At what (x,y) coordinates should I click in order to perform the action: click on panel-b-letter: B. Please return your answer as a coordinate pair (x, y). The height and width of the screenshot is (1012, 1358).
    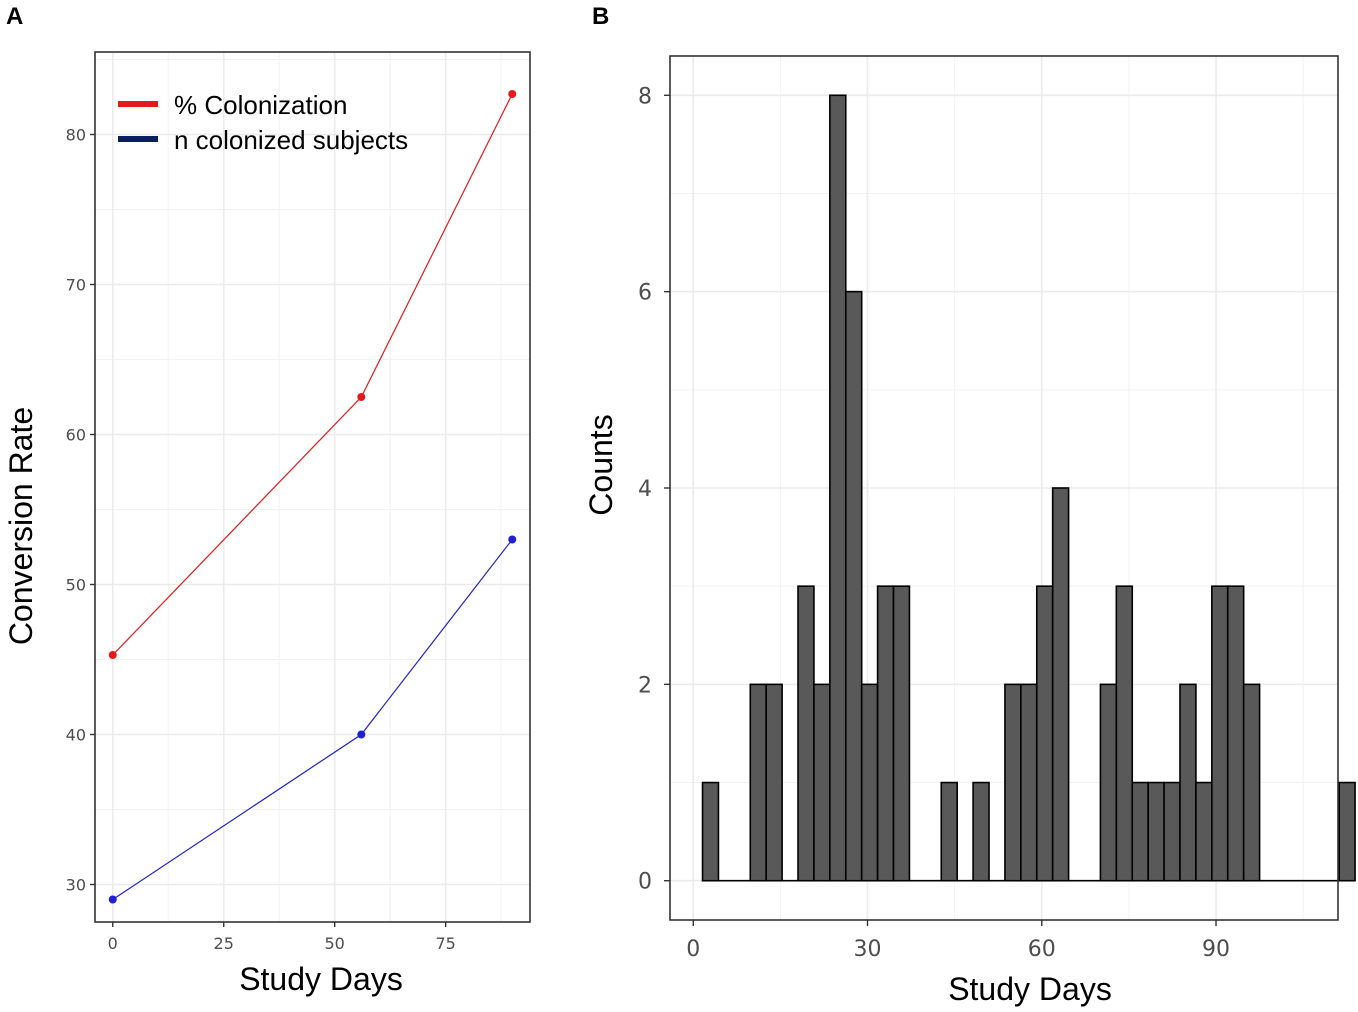
    Looking at the image, I should click on (600, 16).